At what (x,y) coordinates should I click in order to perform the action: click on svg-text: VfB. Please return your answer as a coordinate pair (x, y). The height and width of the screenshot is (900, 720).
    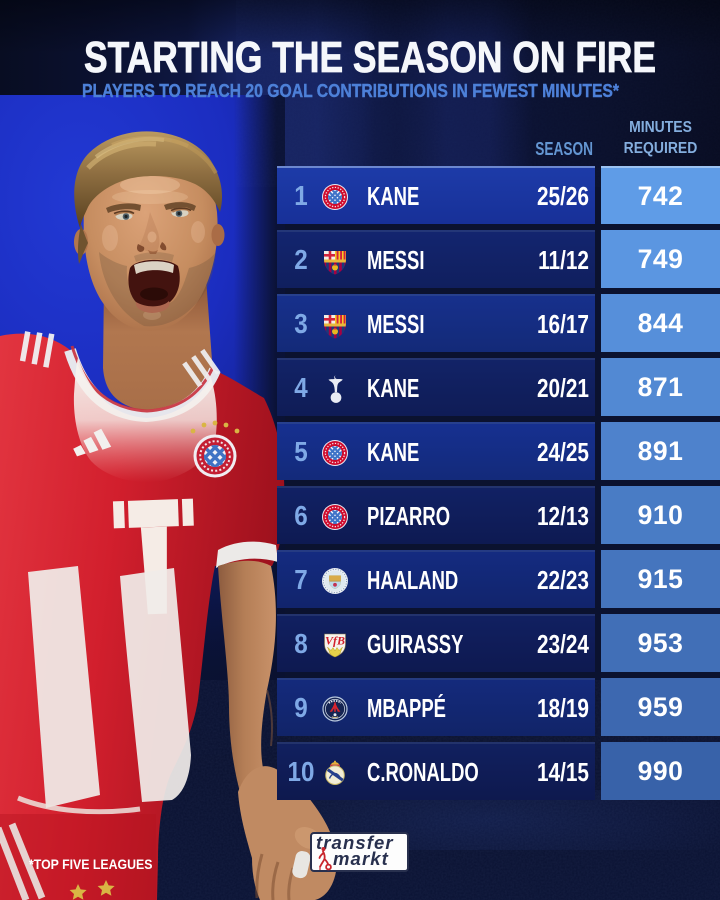
    Looking at the image, I should click on (335, 641).